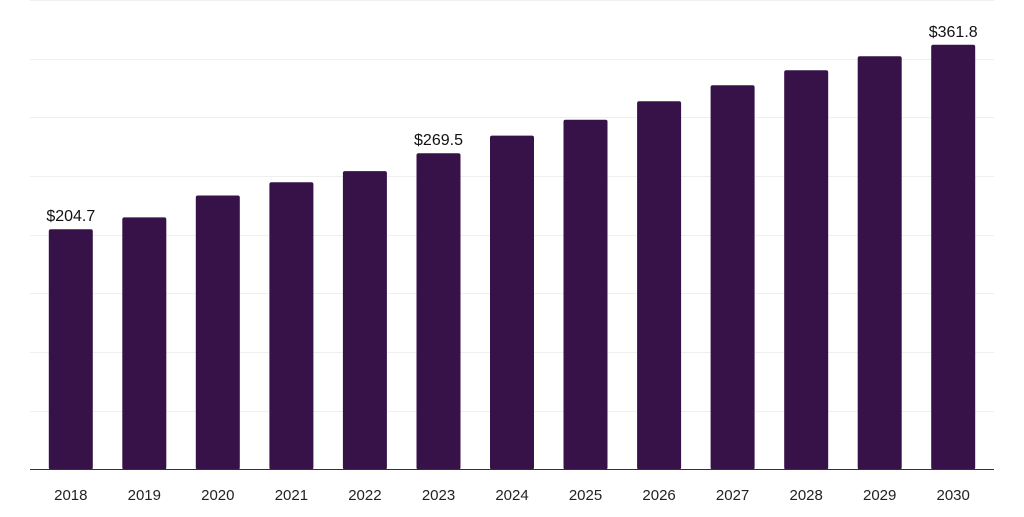 This screenshot has height=517, width=1024. I want to click on data-label: $269.5, so click(438, 140).